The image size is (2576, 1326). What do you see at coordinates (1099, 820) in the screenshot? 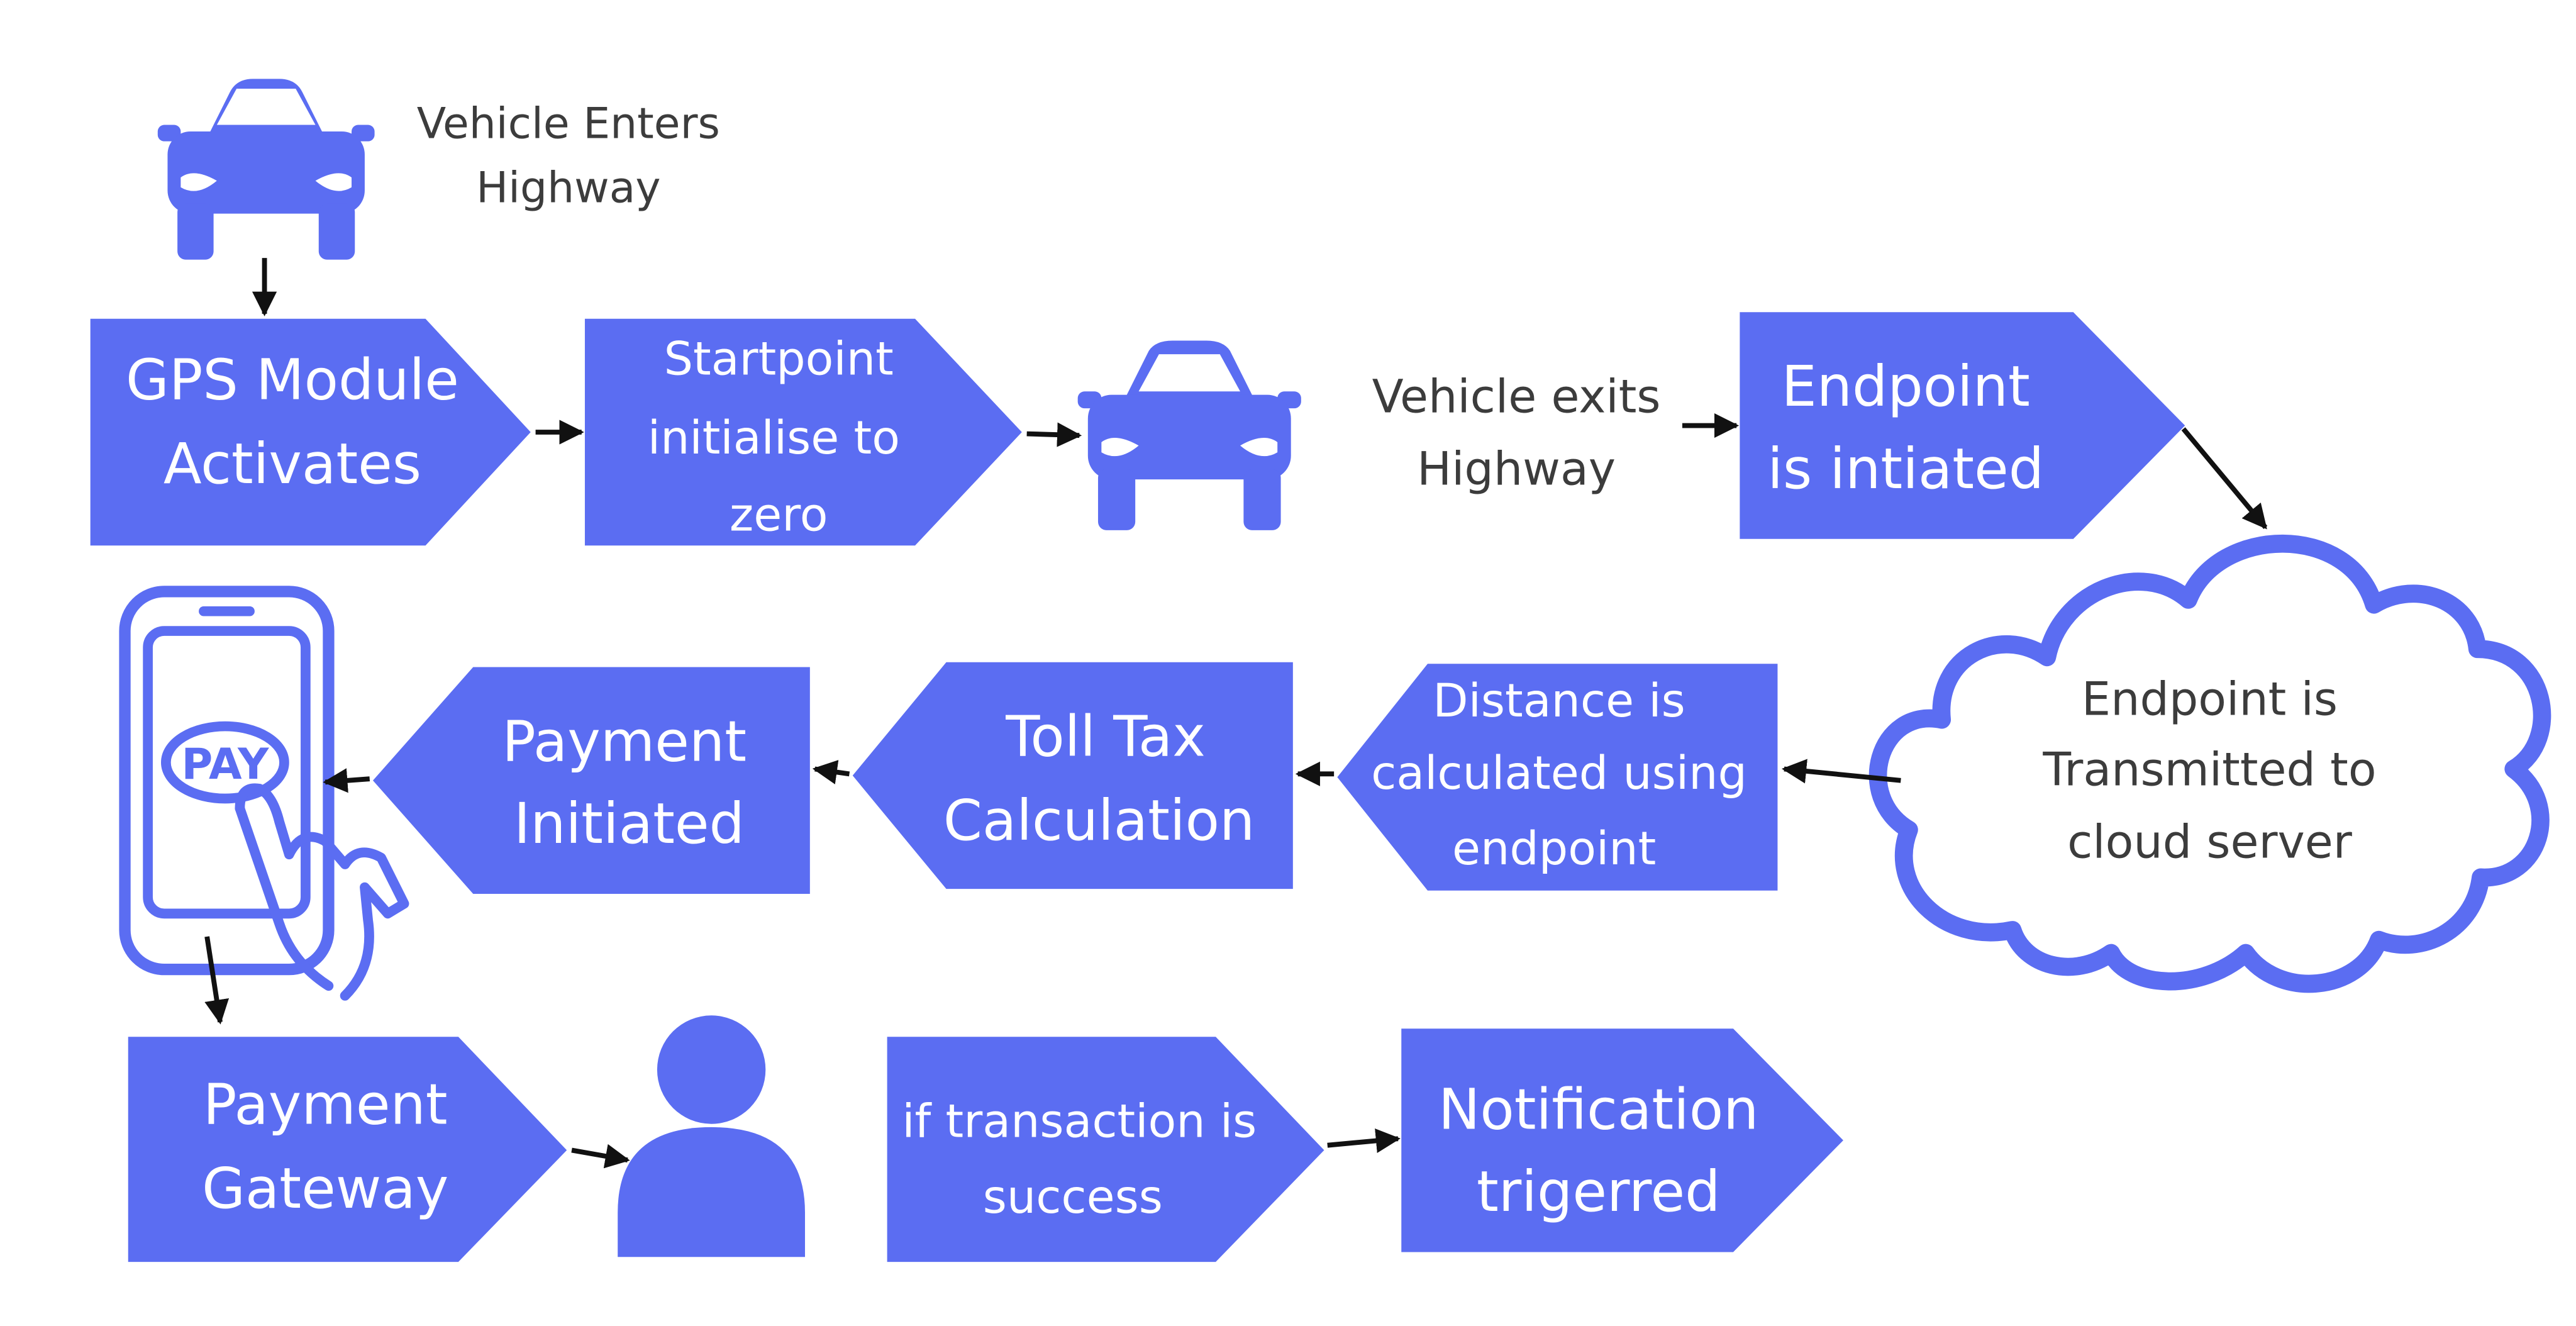
I see `toll-tax-text-line2: Calculation` at bounding box center [1099, 820].